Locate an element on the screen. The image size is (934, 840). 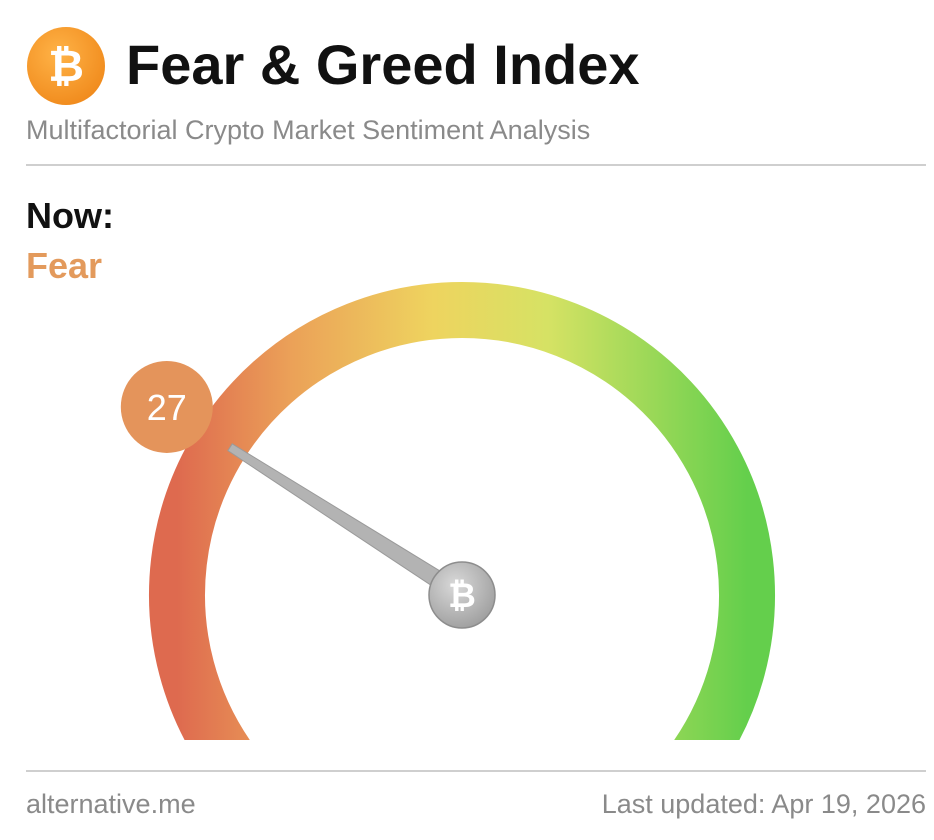
gauge-needle is located at coordinates (347, 523).